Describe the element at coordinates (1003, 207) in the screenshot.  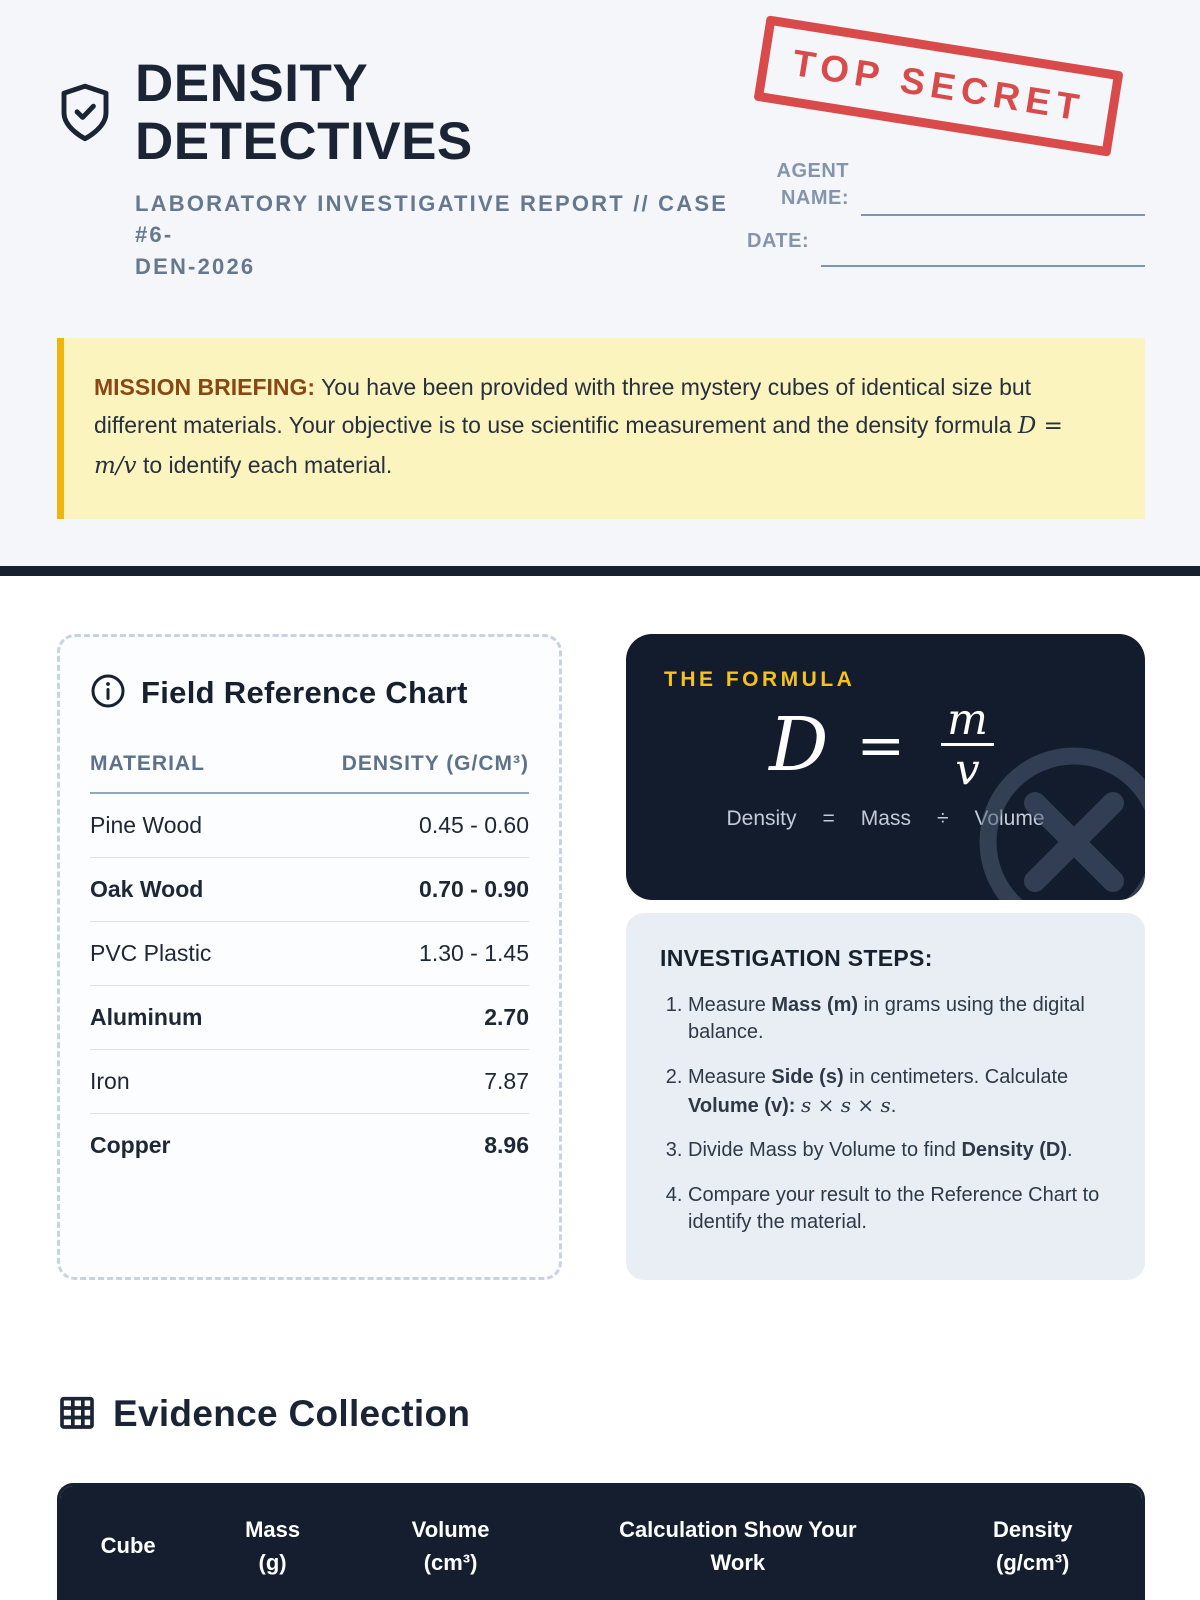
I see `agent-name-field` at that location.